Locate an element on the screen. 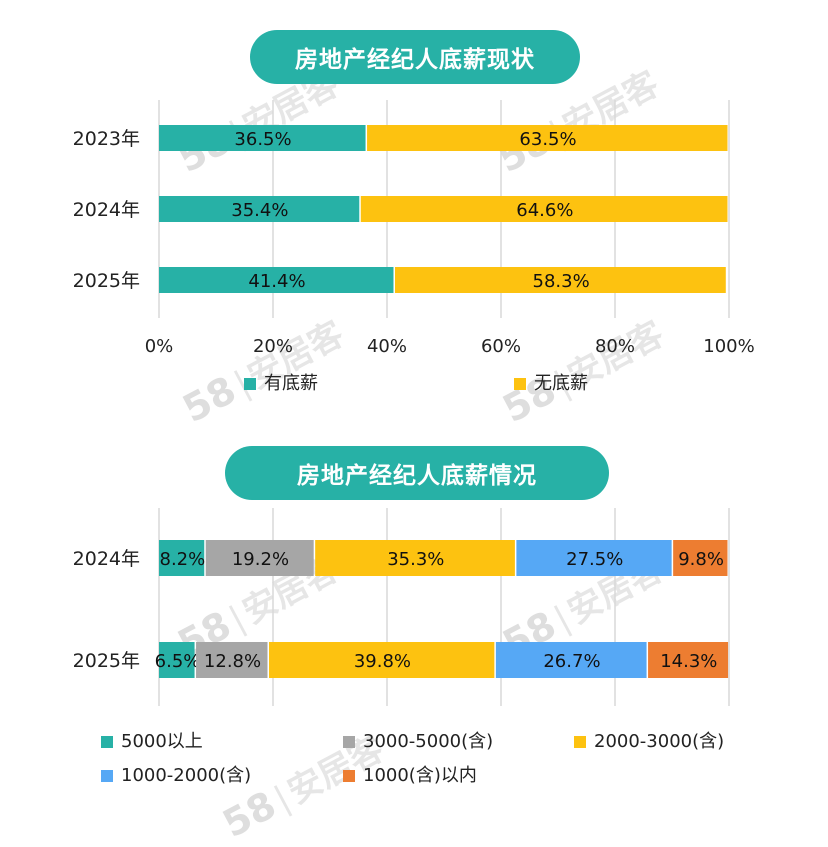  chart-title-2: 房地产经纪人底薪情况 is located at coordinates (417, 473).